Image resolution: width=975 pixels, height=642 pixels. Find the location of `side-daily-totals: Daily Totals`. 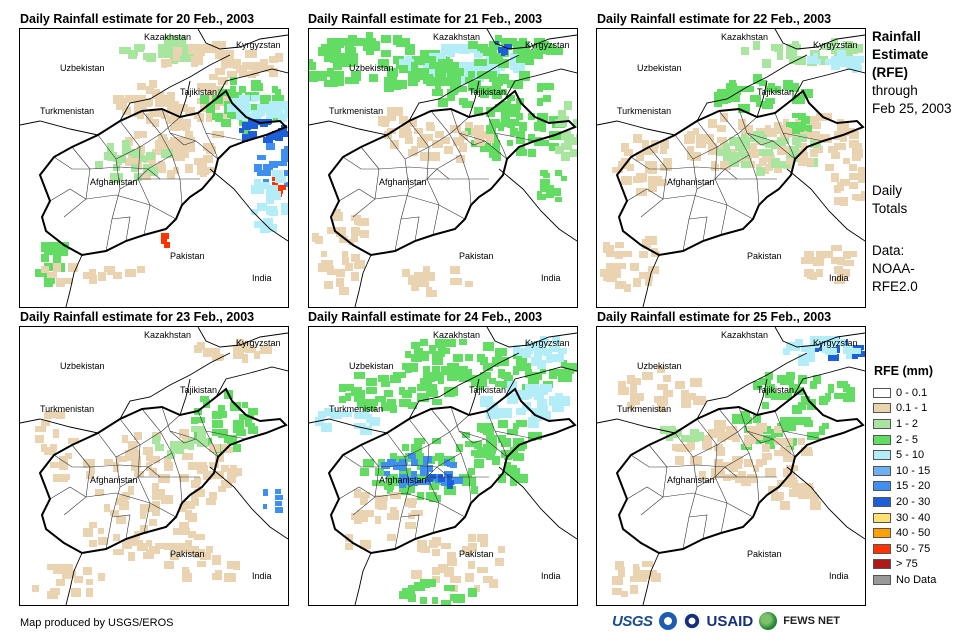

side-daily-totals: Daily Totals is located at coordinates (890, 199).